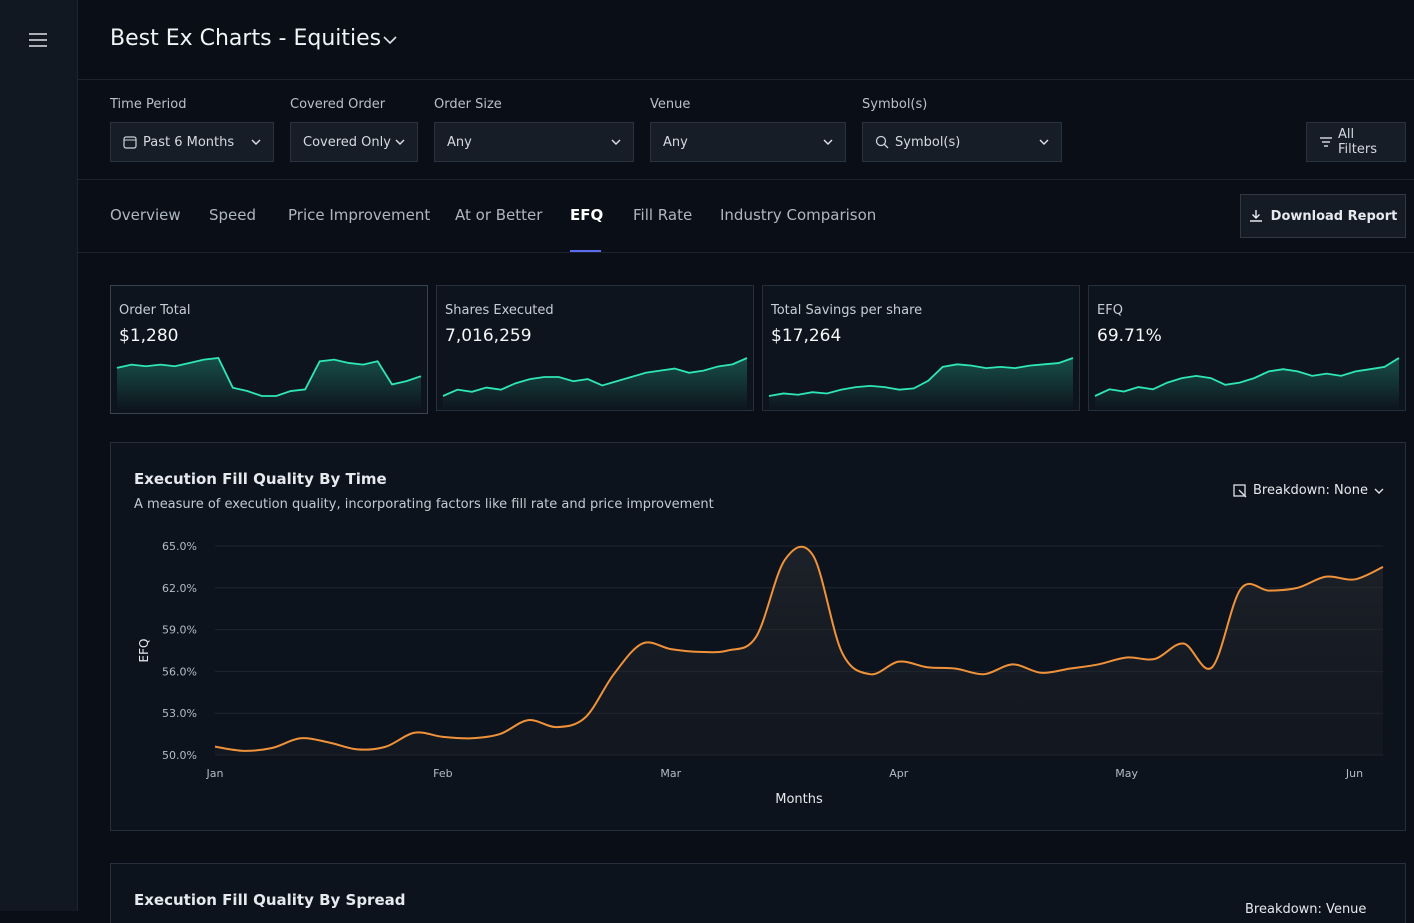  What do you see at coordinates (499, 215) in the screenshot?
I see `tab: At or Better` at bounding box center [499, 215].